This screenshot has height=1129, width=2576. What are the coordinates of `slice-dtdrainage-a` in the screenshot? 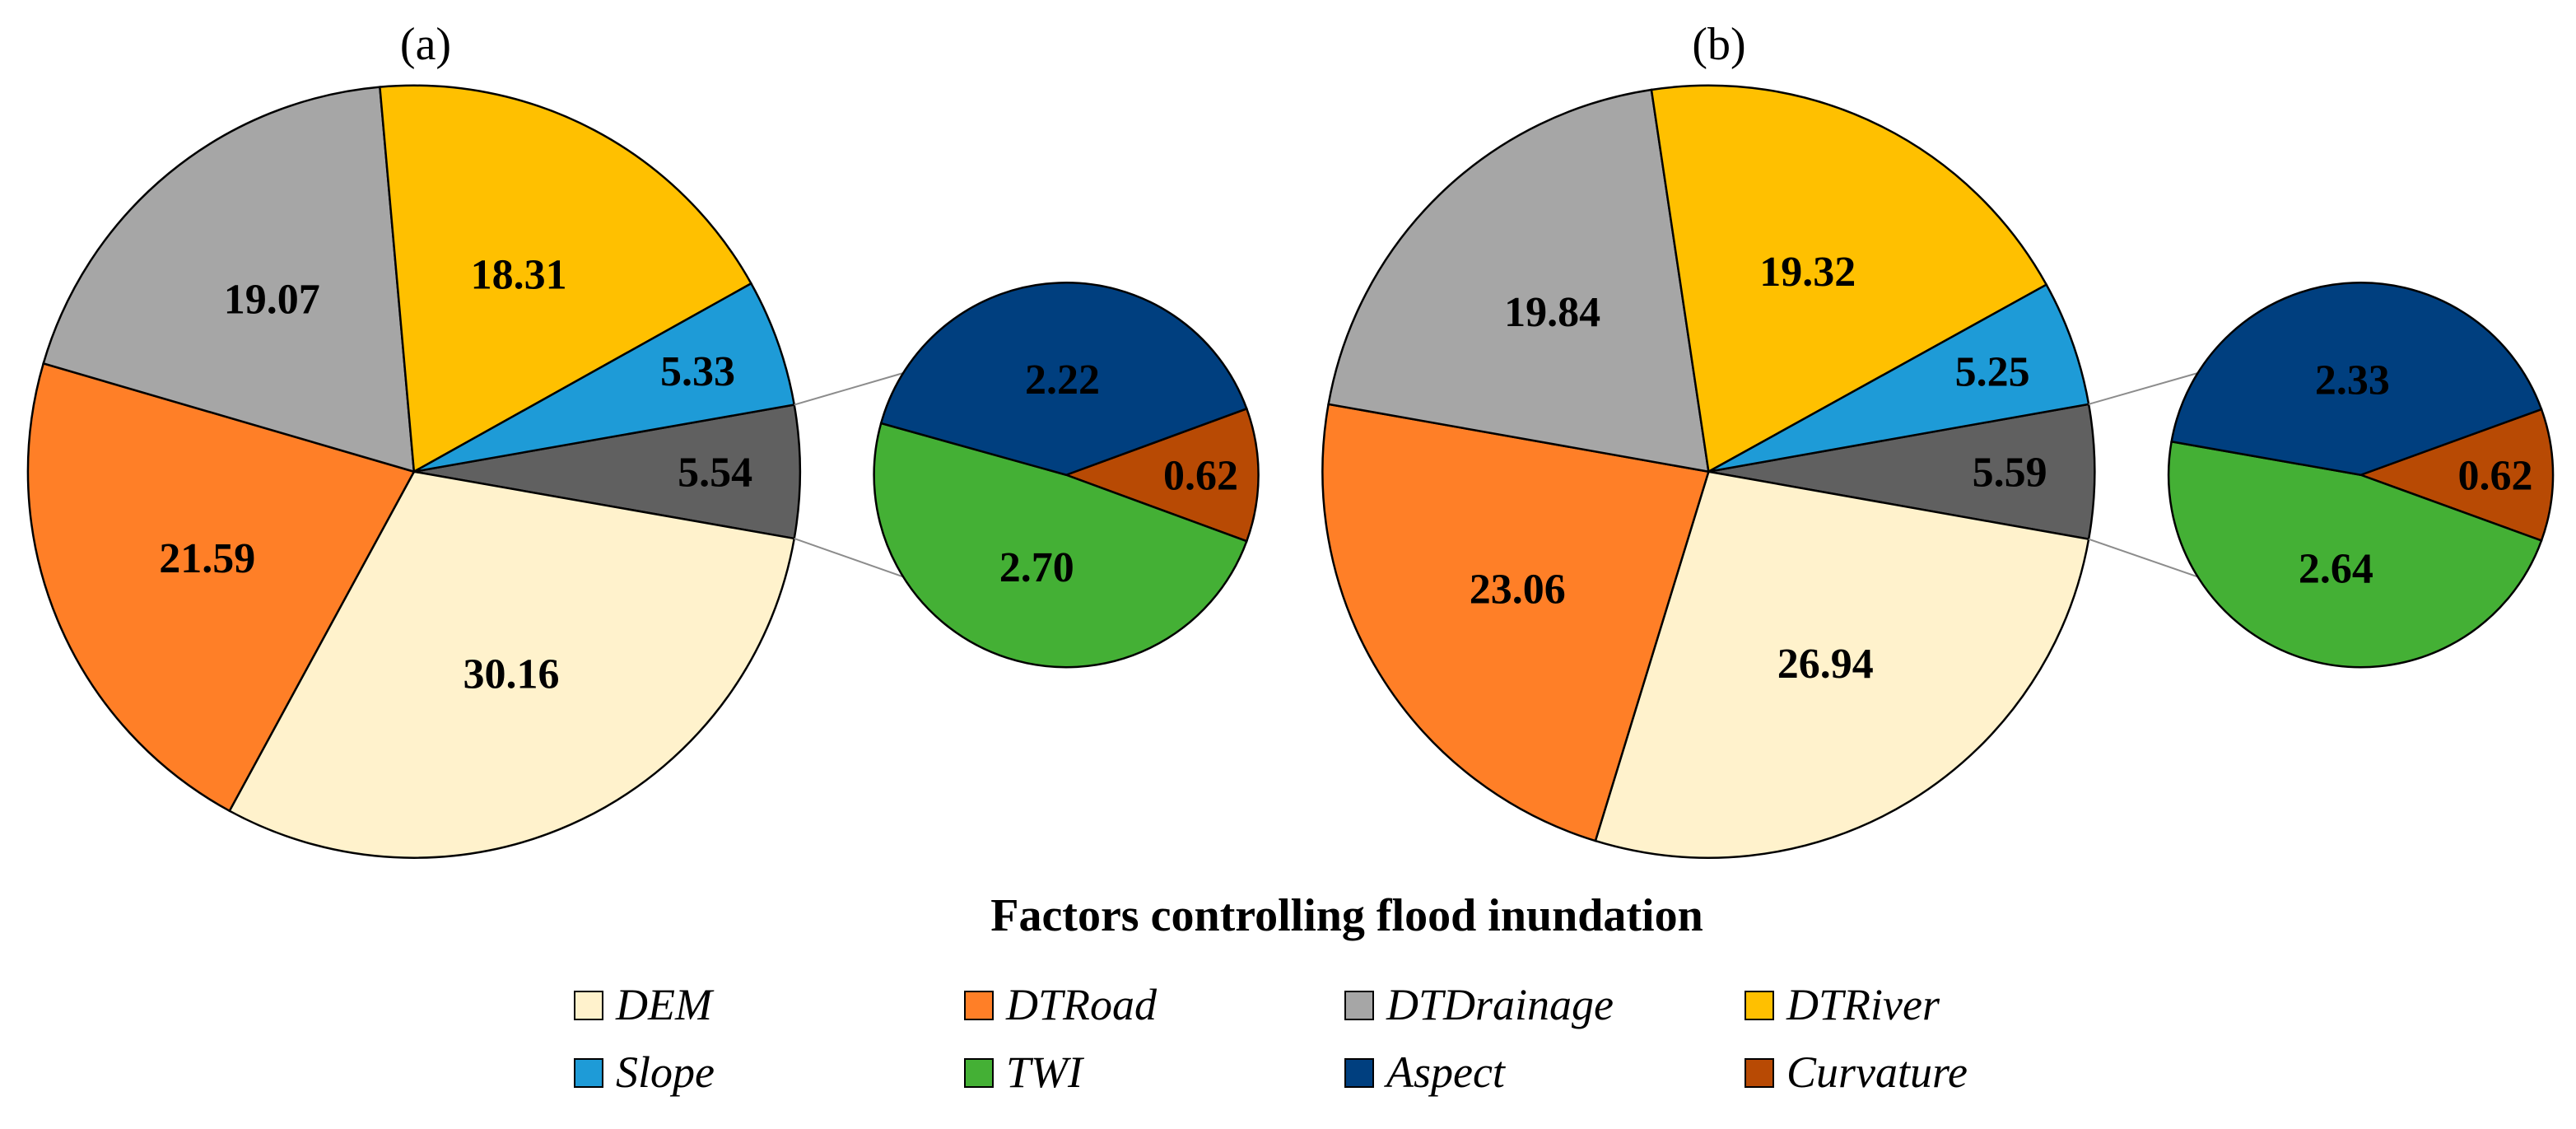 It's located at (229, 280).